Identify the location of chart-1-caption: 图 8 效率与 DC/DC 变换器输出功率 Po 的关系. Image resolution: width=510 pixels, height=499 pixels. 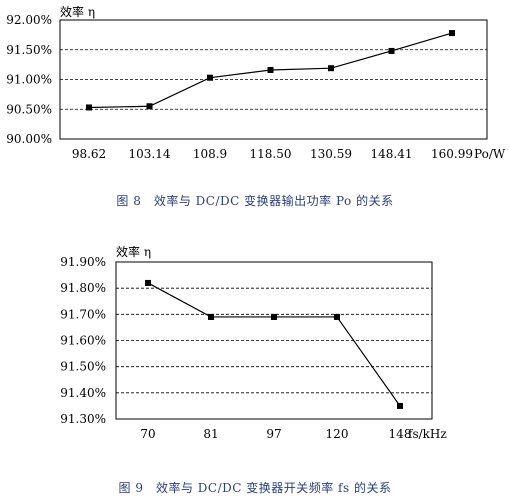
(255, 201).